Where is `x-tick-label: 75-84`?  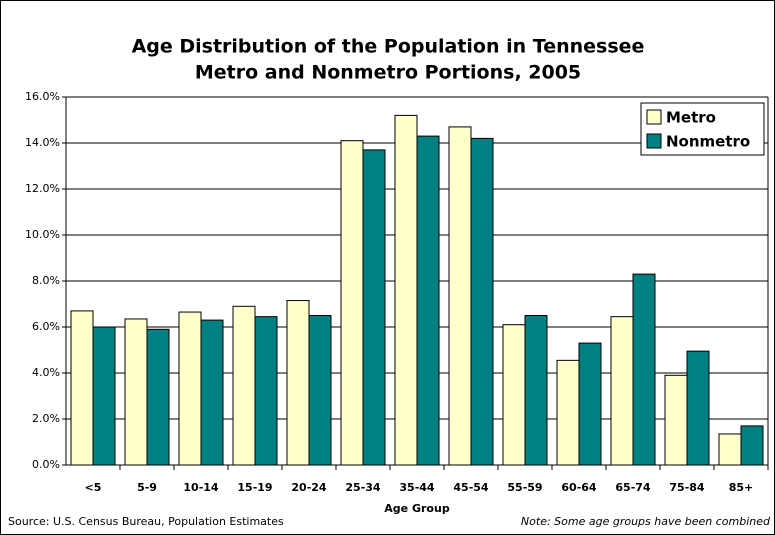 x-tick-label: 75-84 is located at coordinates (687, 487).